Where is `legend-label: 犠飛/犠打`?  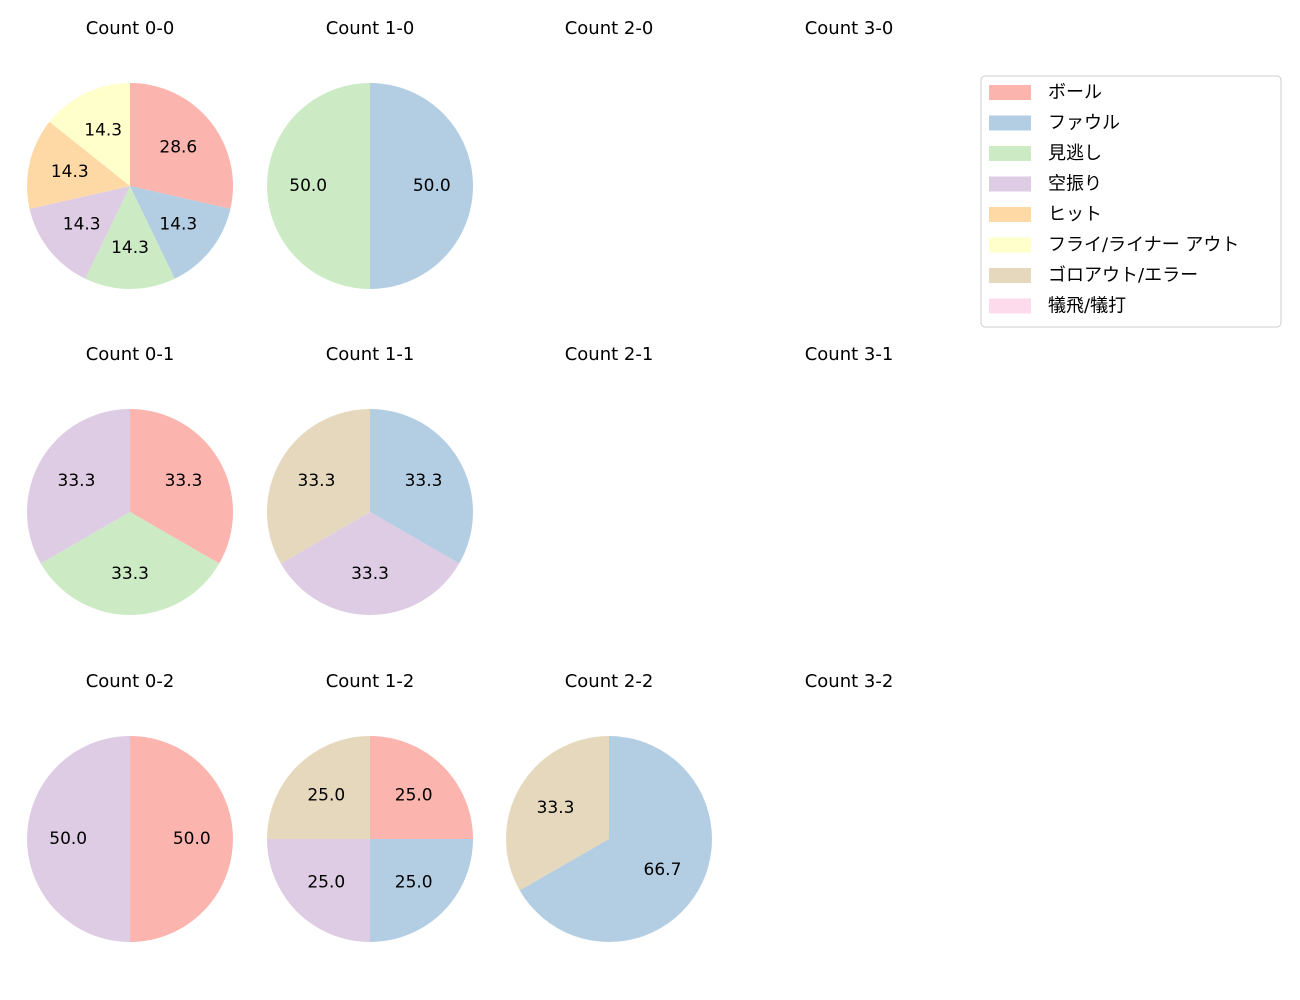
legend-label: 犠飛/犠打 is located at coordinates (1087, 306).